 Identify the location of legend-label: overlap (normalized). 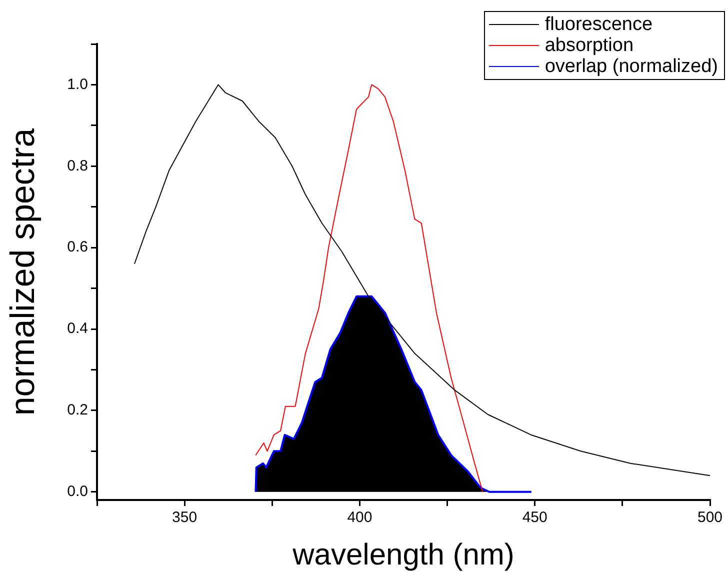
(631, 66).